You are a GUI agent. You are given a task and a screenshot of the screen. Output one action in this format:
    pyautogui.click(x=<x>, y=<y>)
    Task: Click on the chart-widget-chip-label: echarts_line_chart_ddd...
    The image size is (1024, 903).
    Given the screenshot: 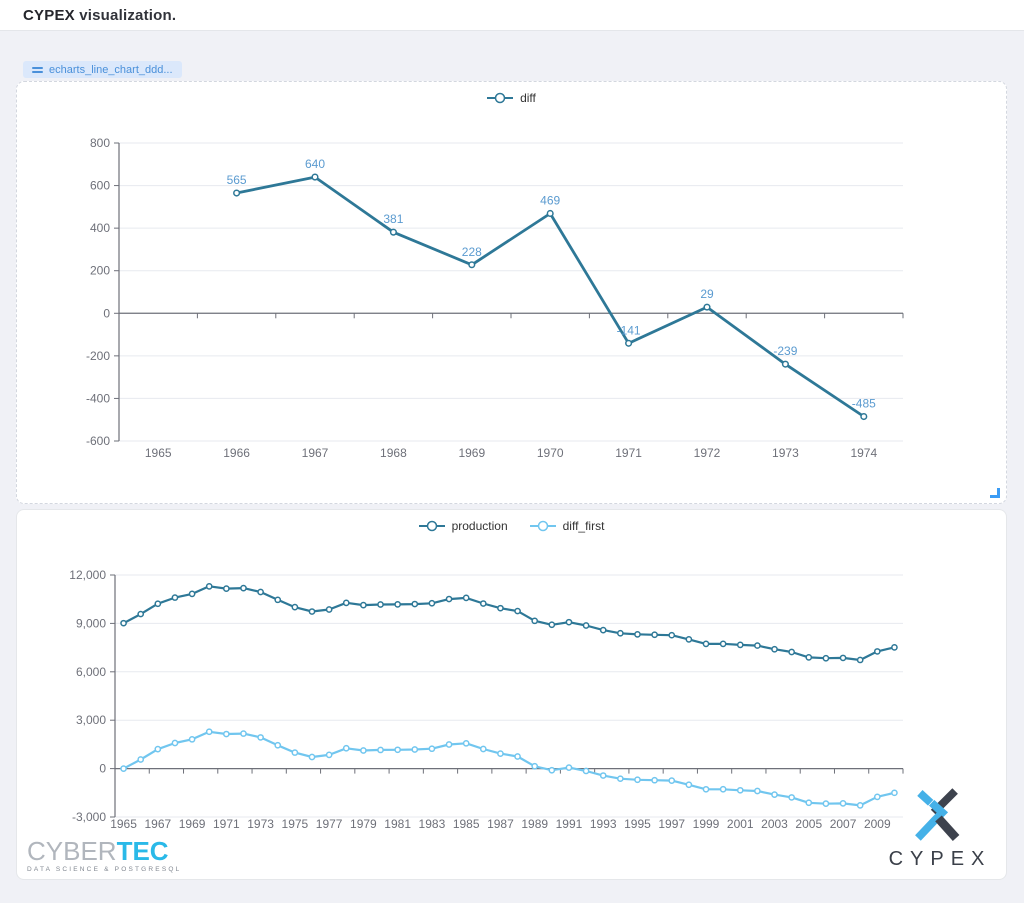 What is the action you would take?
    pyautogui.click(x=111, y=69)
    